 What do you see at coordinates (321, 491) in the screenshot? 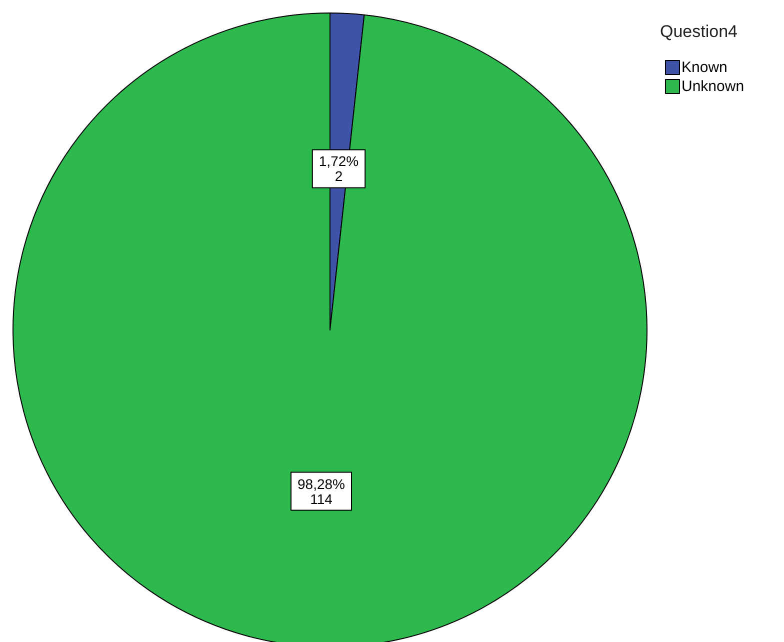
I see `data-label: 98,28% 114` at bounding box center [321, 491].